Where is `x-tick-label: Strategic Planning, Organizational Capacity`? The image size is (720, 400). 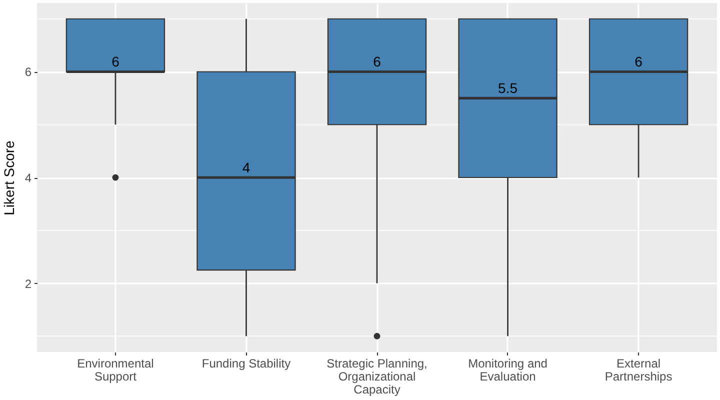
x-tick-label: Strategic Planning, Organizational Capacity is located at coordinates (377, 376).